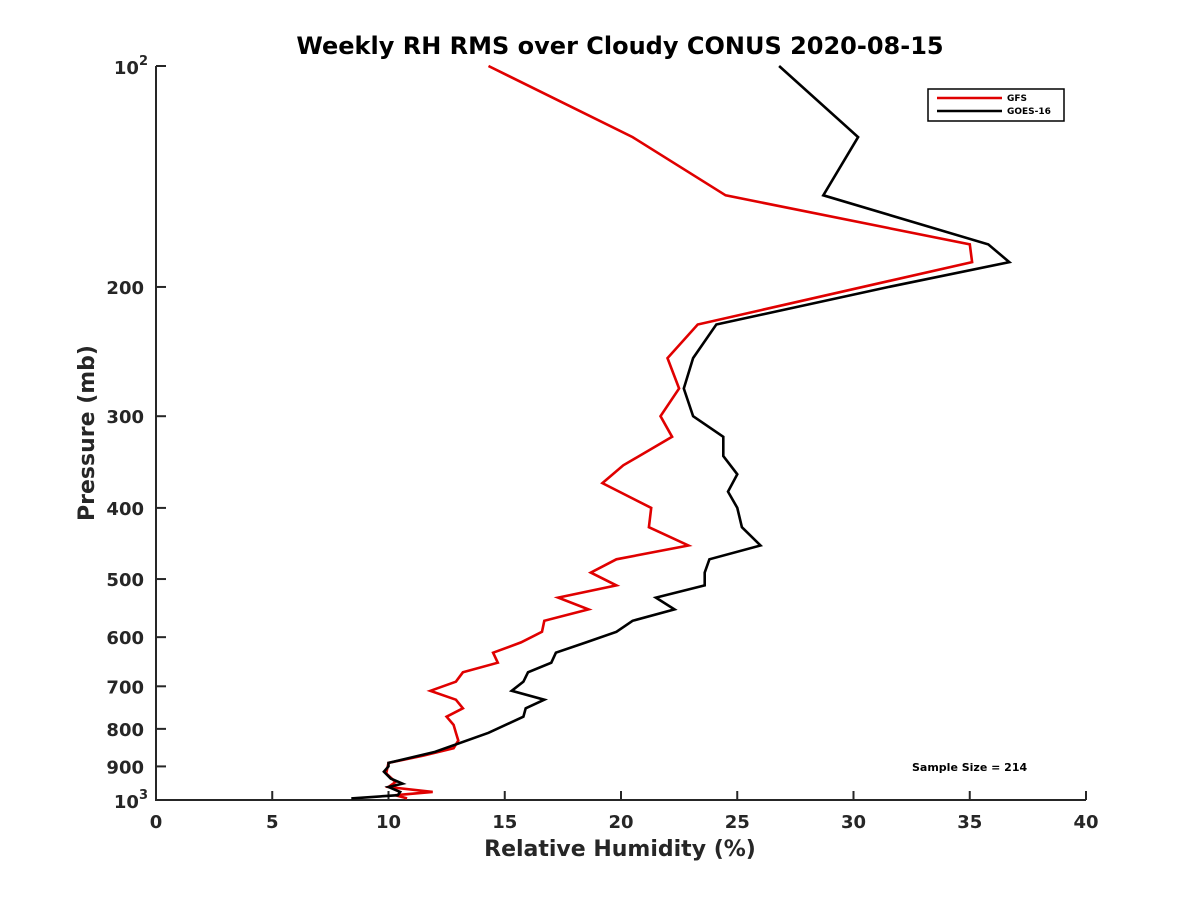 The width and height of the screenshot is (1200, 900). What do you see at coordinates (969, 767) in the screenshot?
I see `sample-size-annotation: Sample Size = 214` at bounding box center [969, 767].